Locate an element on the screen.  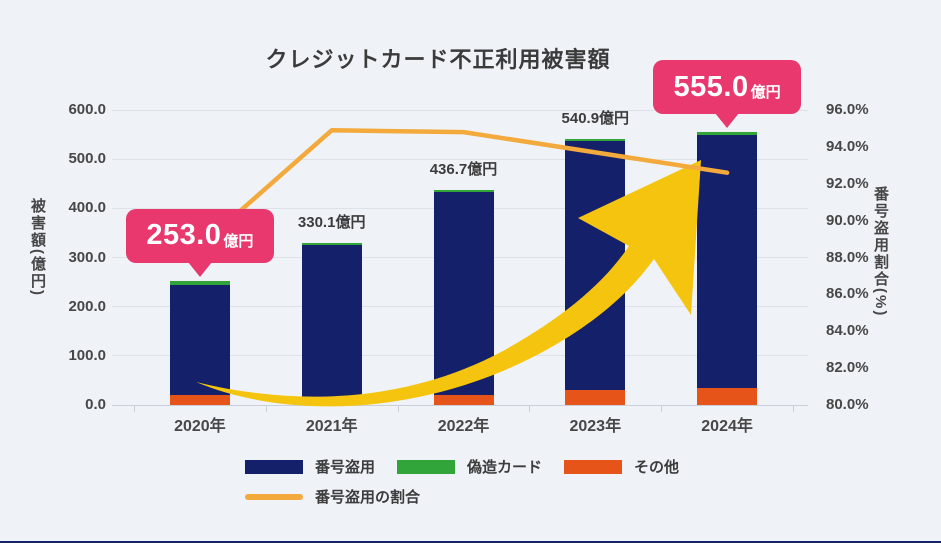
bar-total-label-2021: 330.1億円 is located at coordinates (331, 222).